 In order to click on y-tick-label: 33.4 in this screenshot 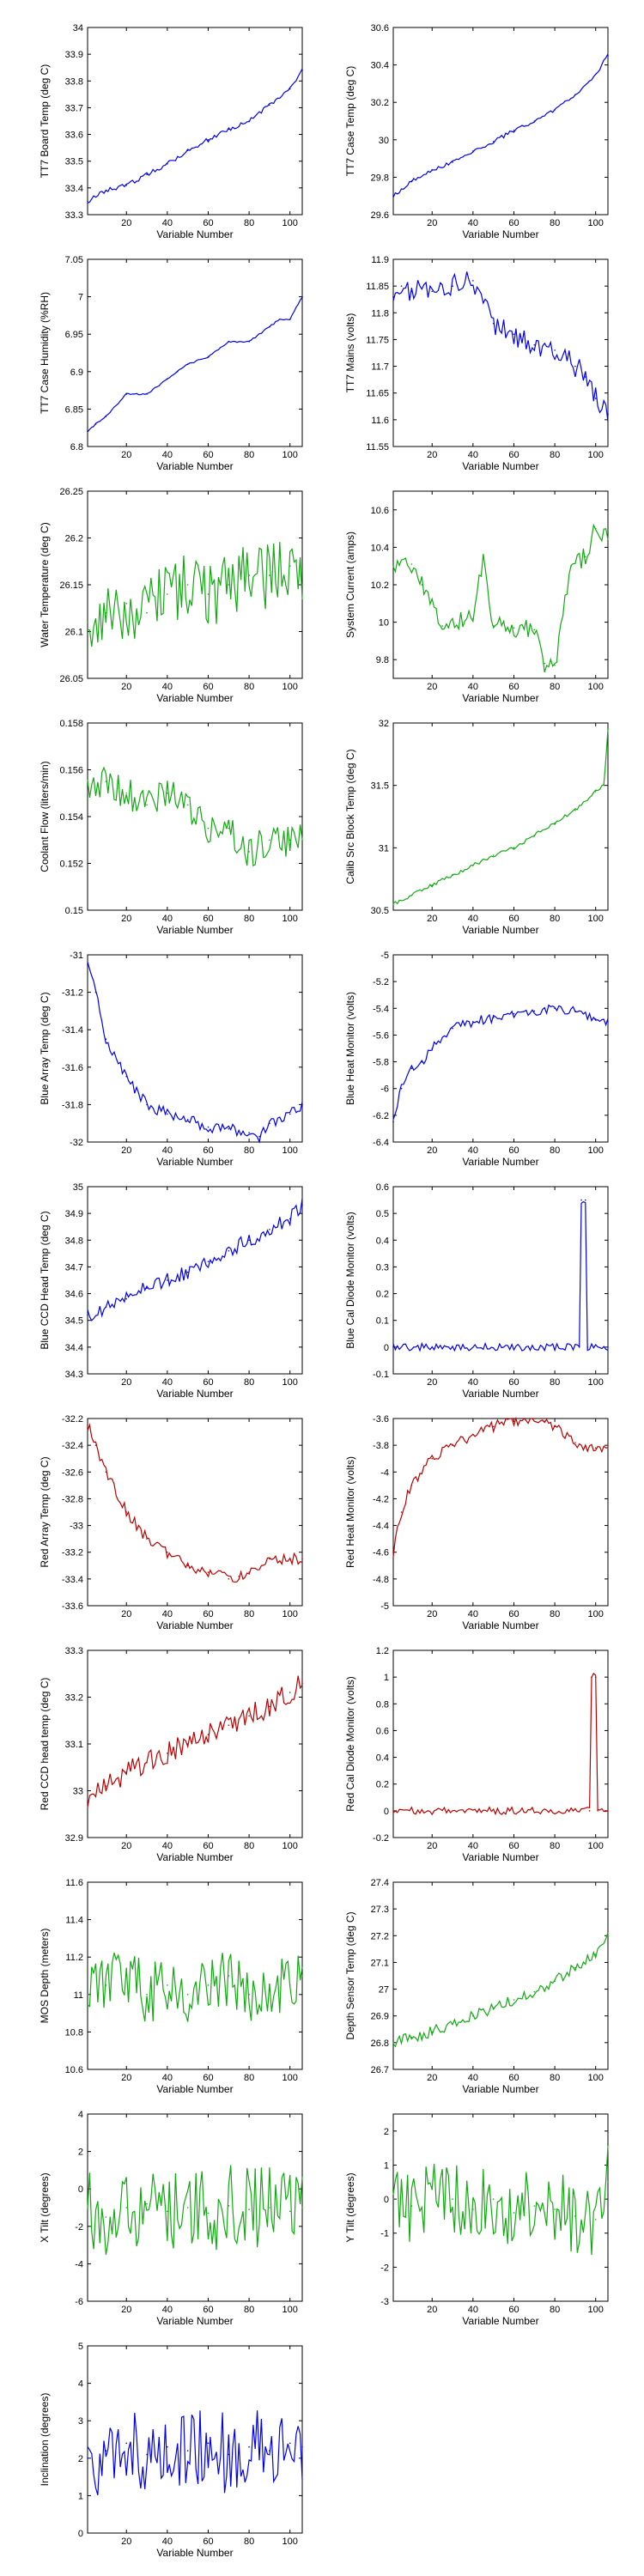, I will do `click(74, 189)`.